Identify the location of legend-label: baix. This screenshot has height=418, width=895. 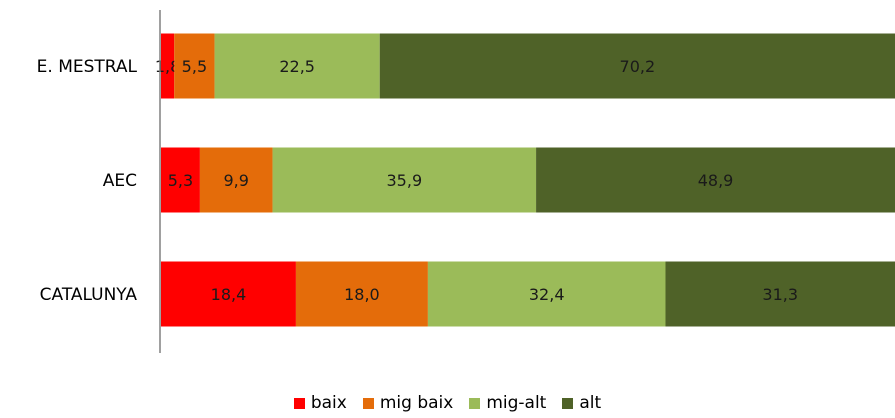
(328, 403).